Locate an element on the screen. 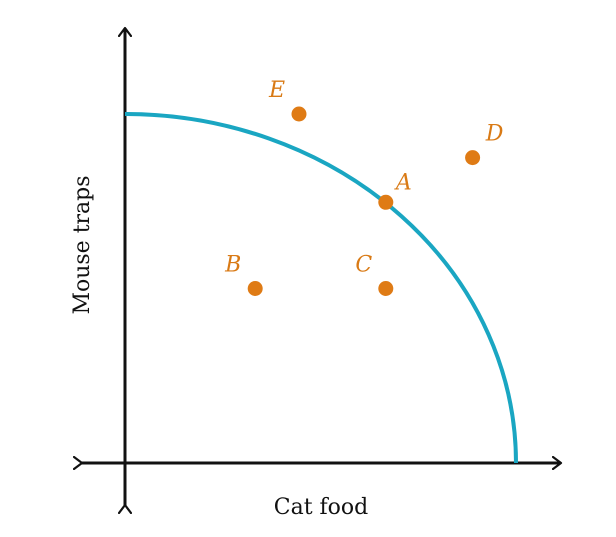  point-c is located at coordinates (386, 288).